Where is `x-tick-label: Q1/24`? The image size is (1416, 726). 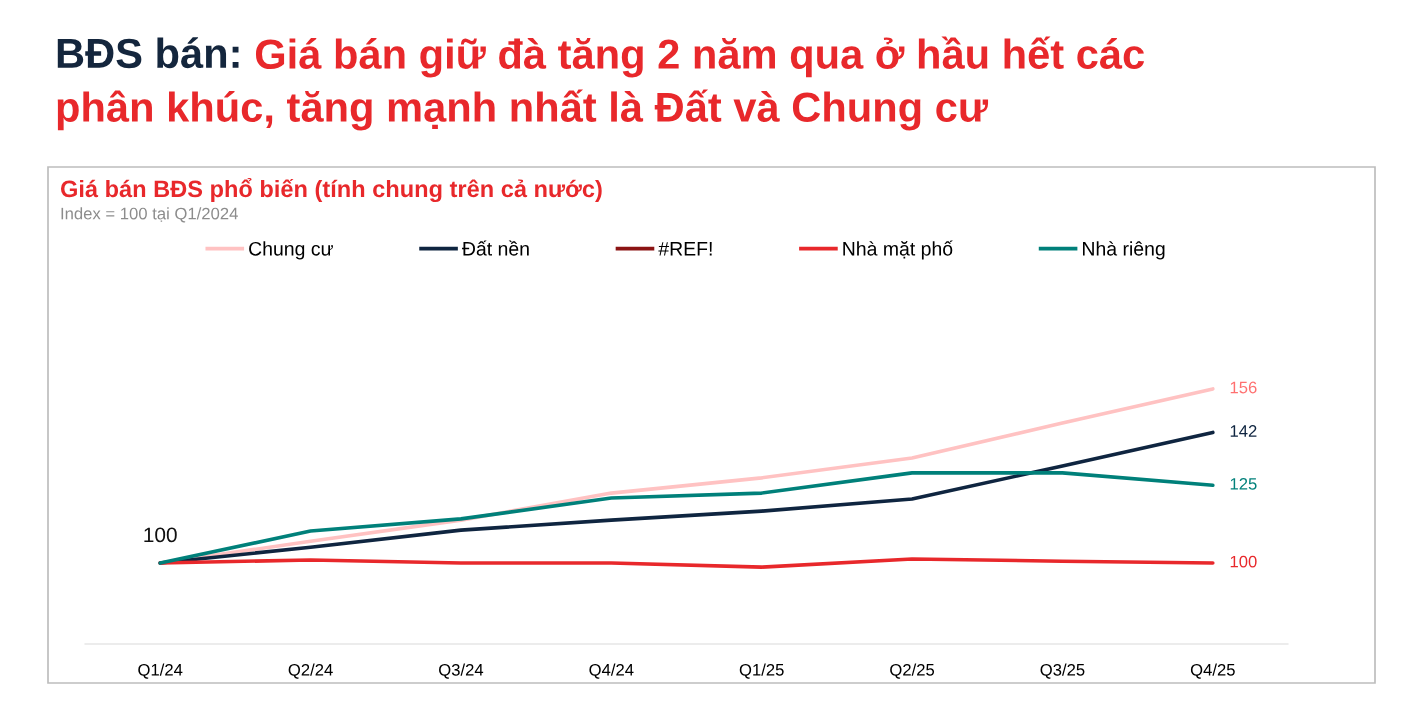
x-tick-label: Q1/24 is located at coordinates (160, 671).